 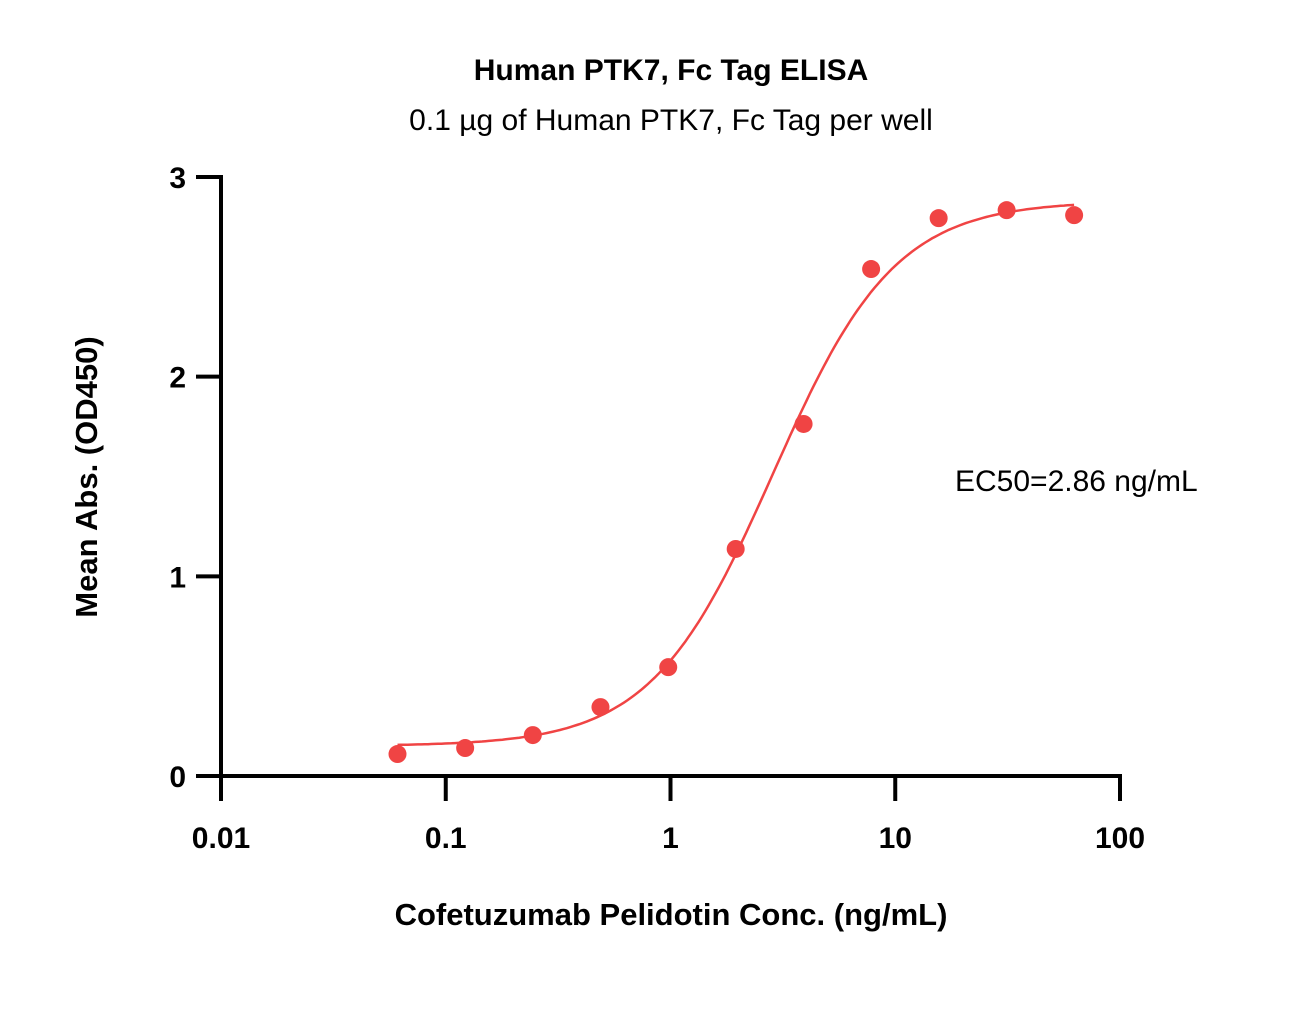 I want to click on y-axis-label: Mean Abs. (OD450), so click(x=86, y=476).